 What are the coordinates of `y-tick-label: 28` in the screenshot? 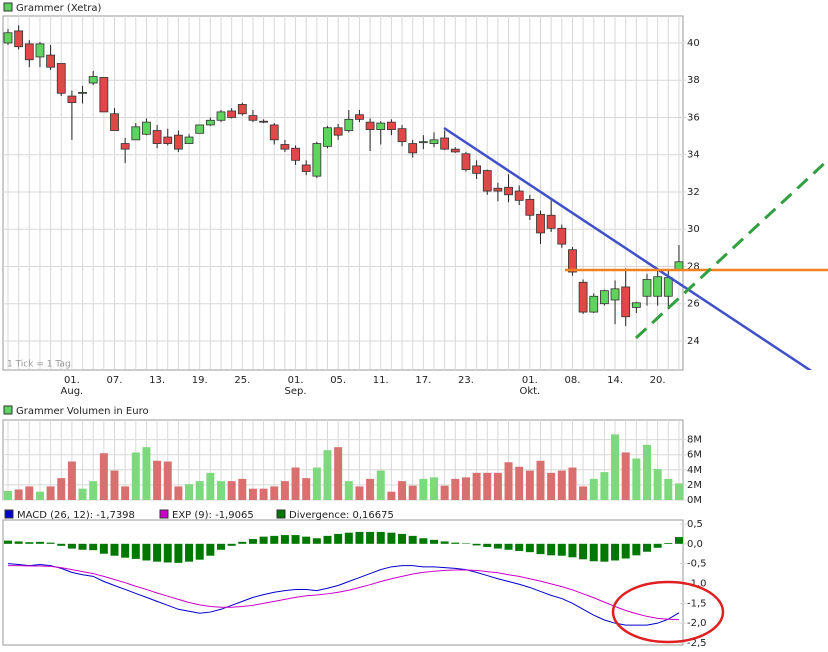 It's located at (693, 266).